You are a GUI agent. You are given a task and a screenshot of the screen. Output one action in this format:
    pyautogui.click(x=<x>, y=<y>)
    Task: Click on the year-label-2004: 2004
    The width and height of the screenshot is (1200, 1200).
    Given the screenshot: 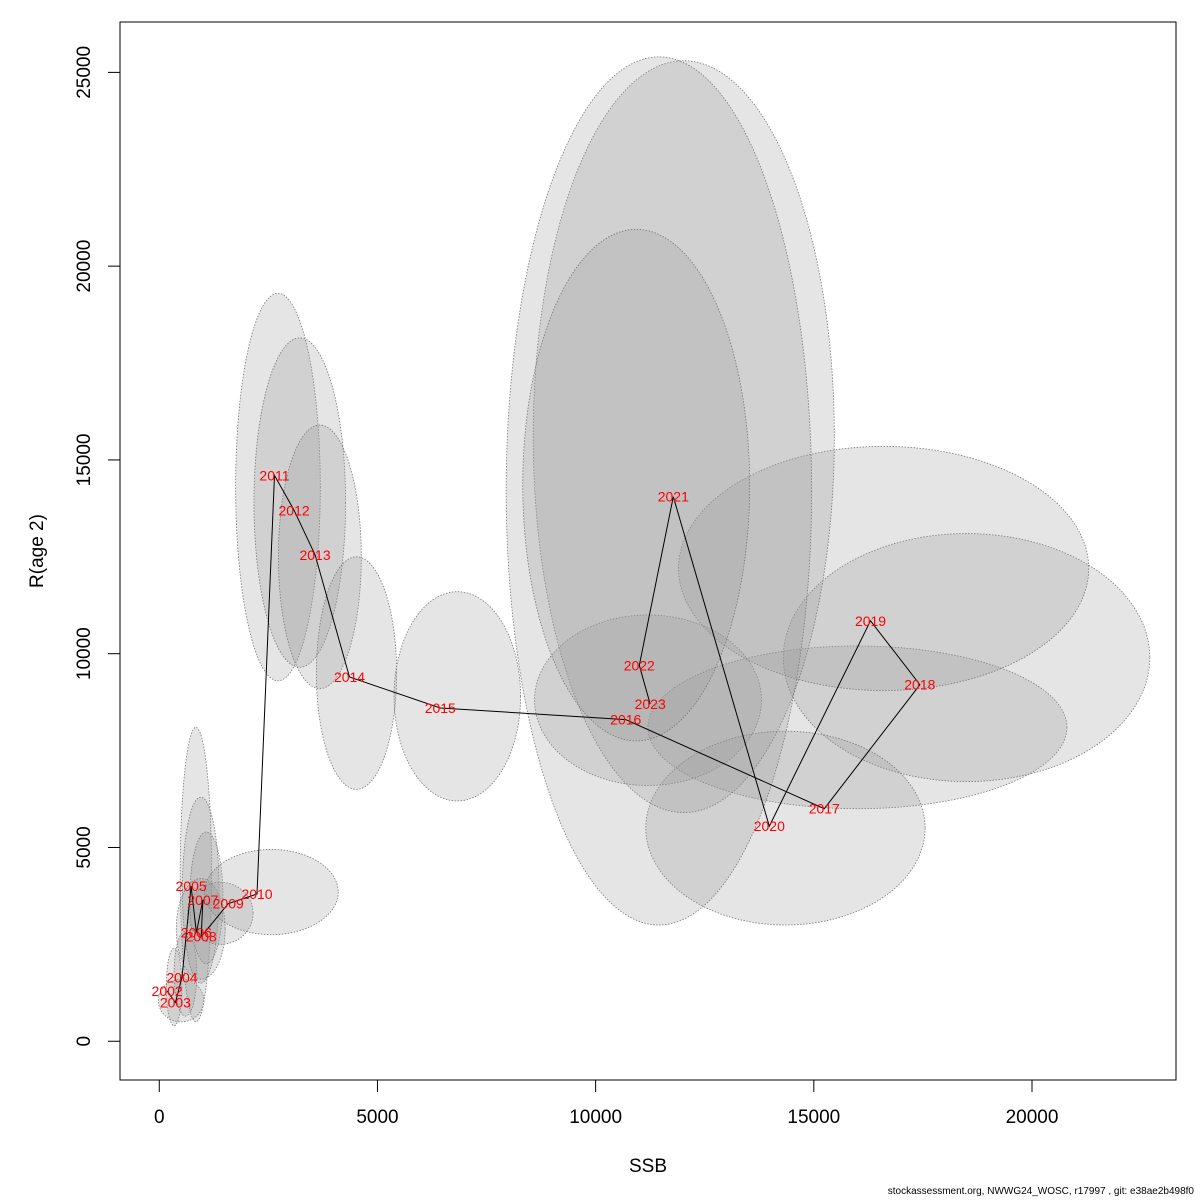 What is the action you would take?
    pyautogui.click(x=181, y=977)
    